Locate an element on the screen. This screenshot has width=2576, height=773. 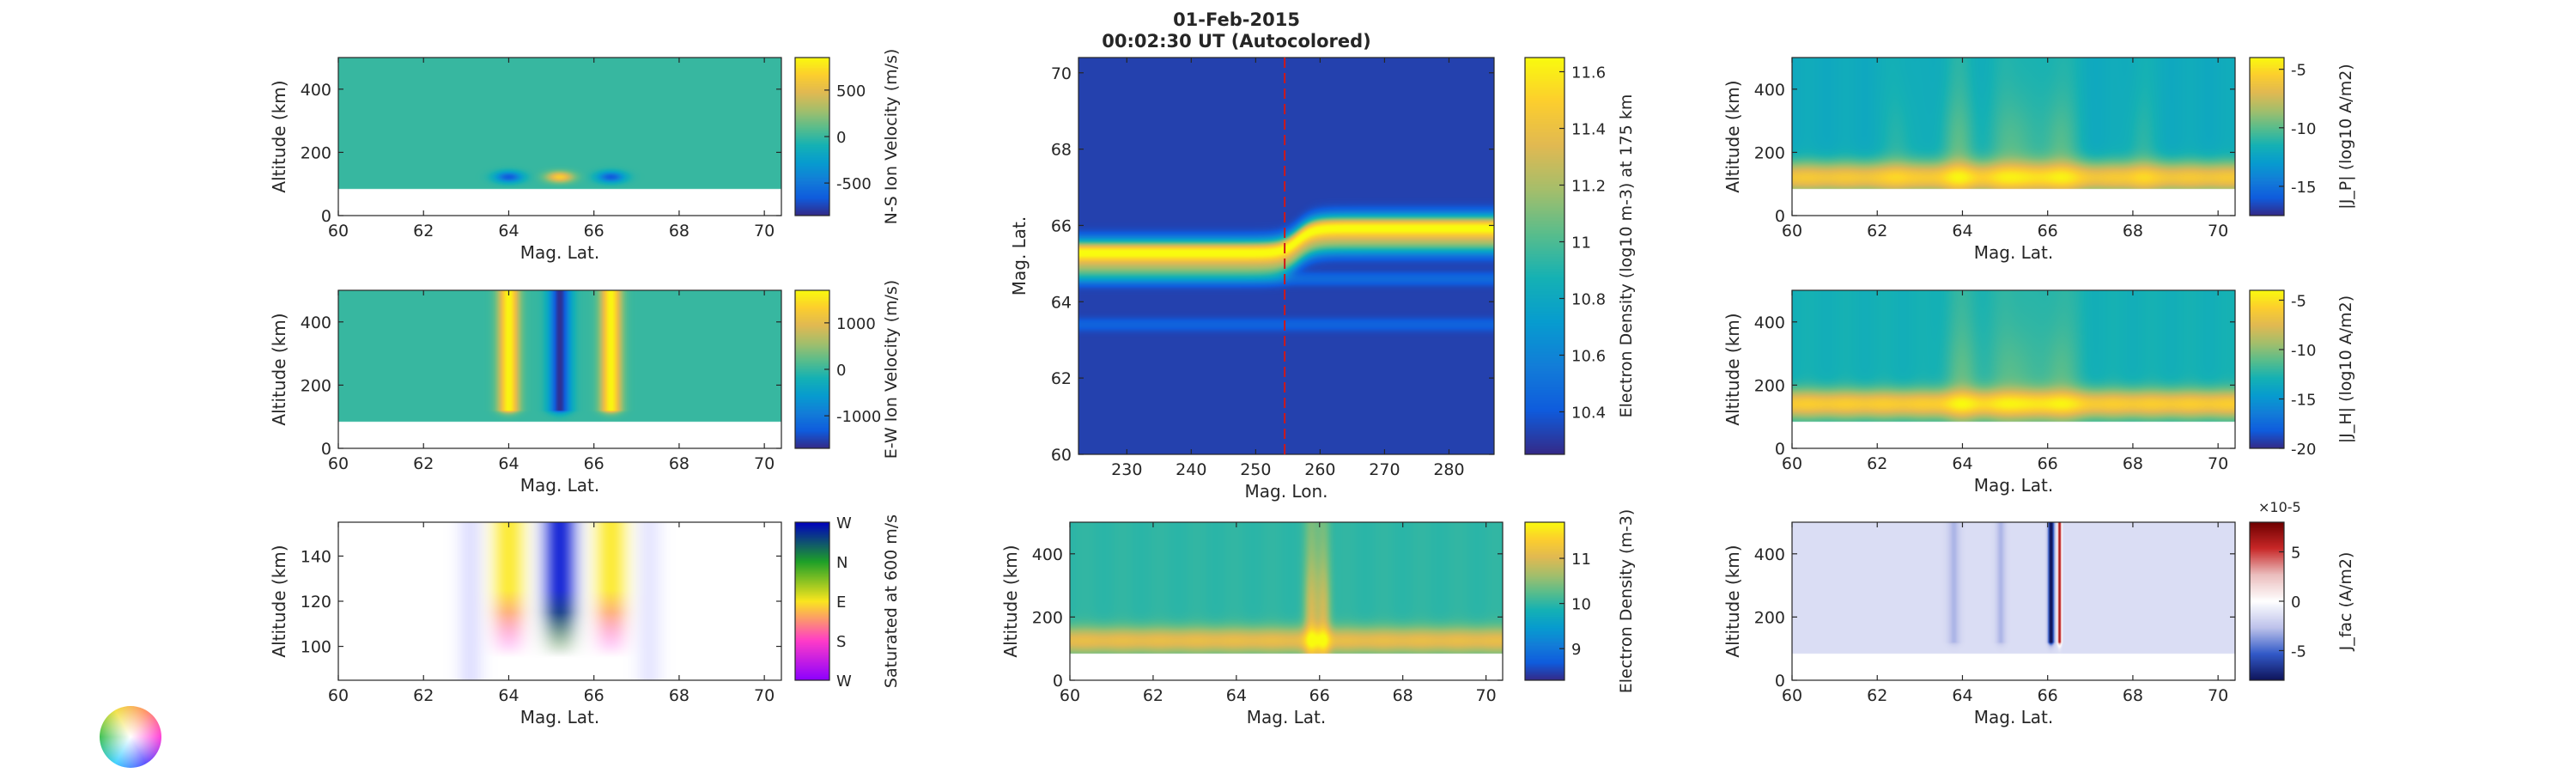
colorbar-label: |J_P| (log10 A/m2) is located at coordinates (2346, 136).